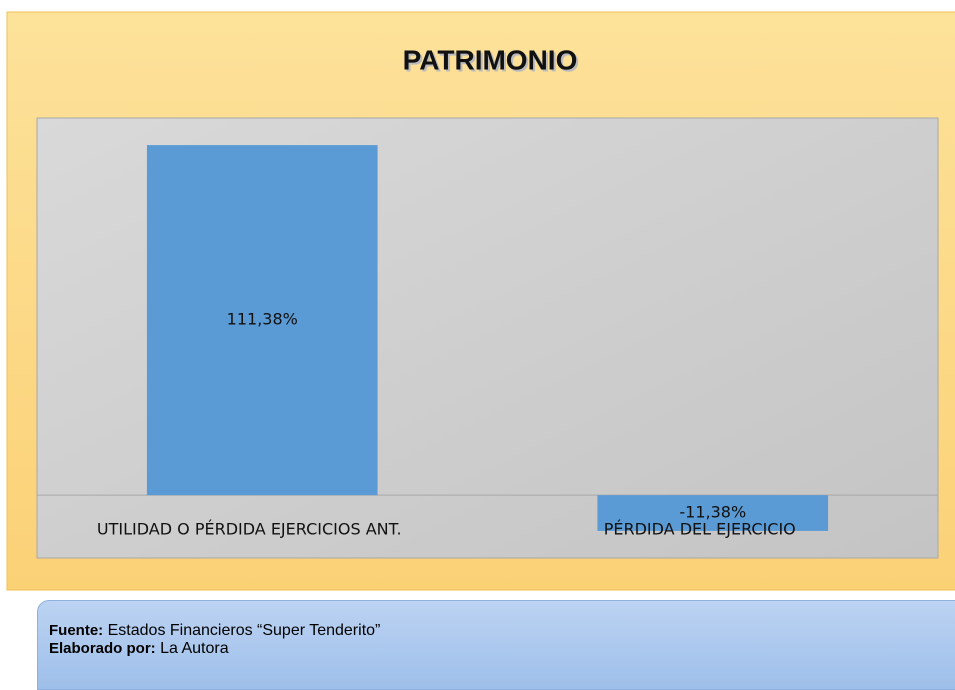  What do you see at coordinates (76, 630) in the screenshot?
I see `source-label: Fuente:` at bounding box center [76, 630].